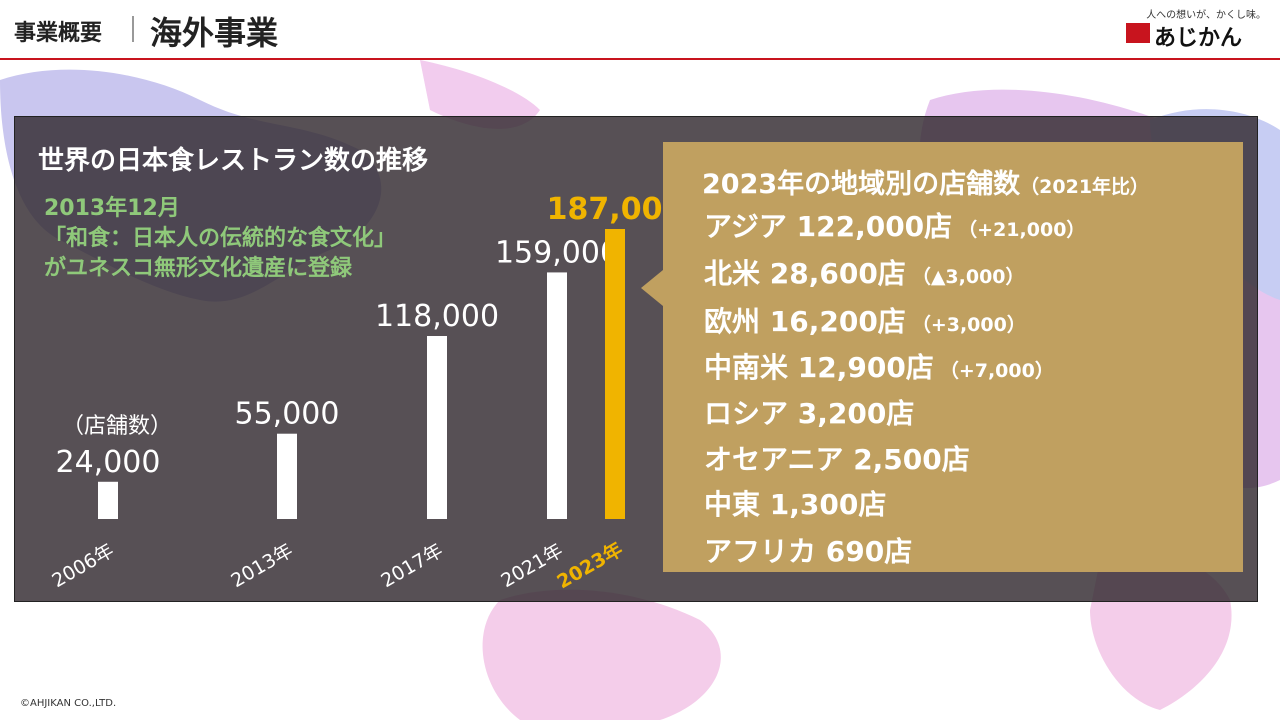  Describe the element at coordinates (996, 371) in the screenshot. I see `region-delta: （+7,000）` at that location.